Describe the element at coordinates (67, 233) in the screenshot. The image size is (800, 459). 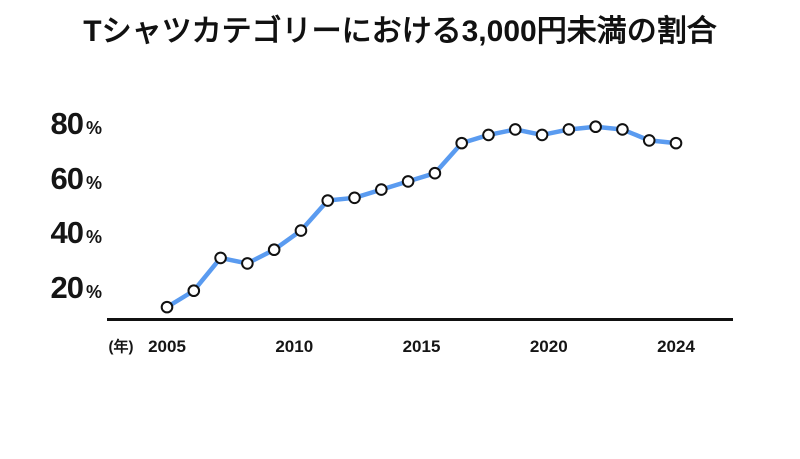
I see `y-tick-value: 40` at that location.